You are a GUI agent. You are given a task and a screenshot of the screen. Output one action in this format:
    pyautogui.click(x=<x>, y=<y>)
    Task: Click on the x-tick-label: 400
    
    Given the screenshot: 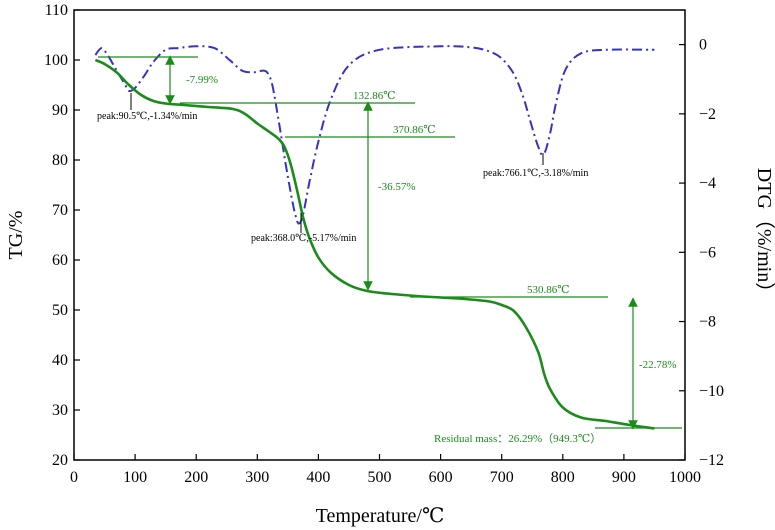 What is the action you would take?
    pyautogui.click(x=318, y=477)
    